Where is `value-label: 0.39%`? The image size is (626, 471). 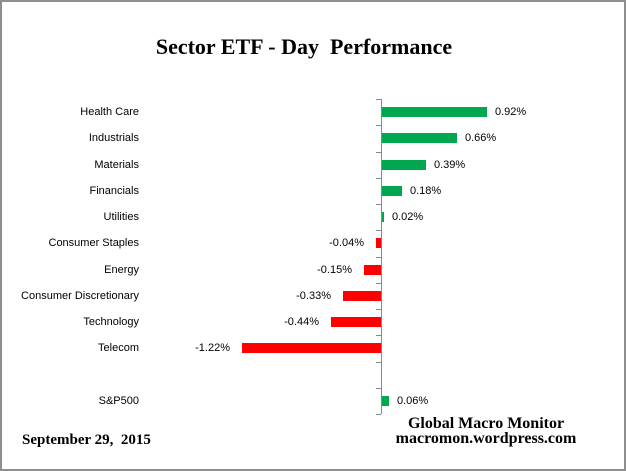
value-label: 0.39% is located at coordinates (450, 165).